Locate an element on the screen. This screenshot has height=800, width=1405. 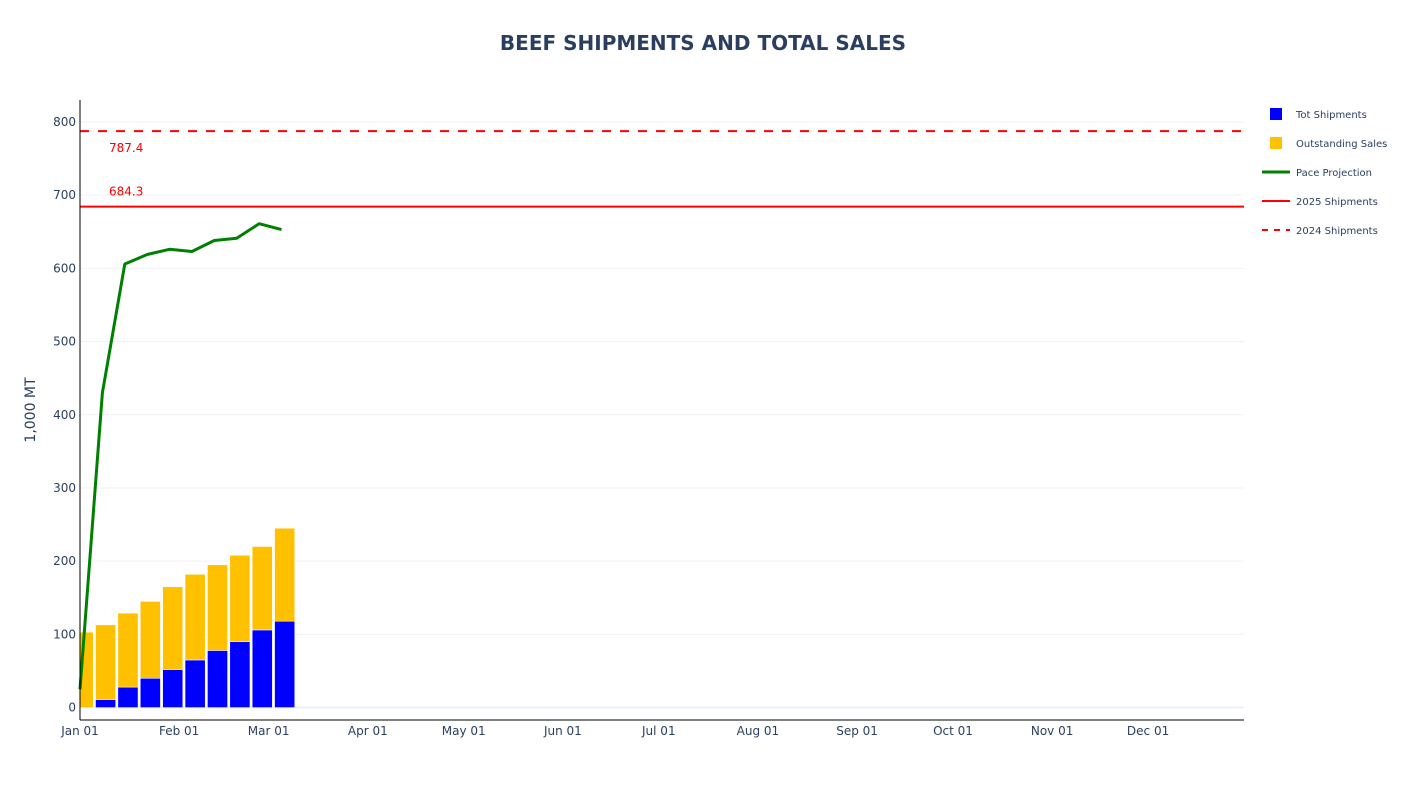
y-tick-label: 500 is located at coordinates (64, 342).